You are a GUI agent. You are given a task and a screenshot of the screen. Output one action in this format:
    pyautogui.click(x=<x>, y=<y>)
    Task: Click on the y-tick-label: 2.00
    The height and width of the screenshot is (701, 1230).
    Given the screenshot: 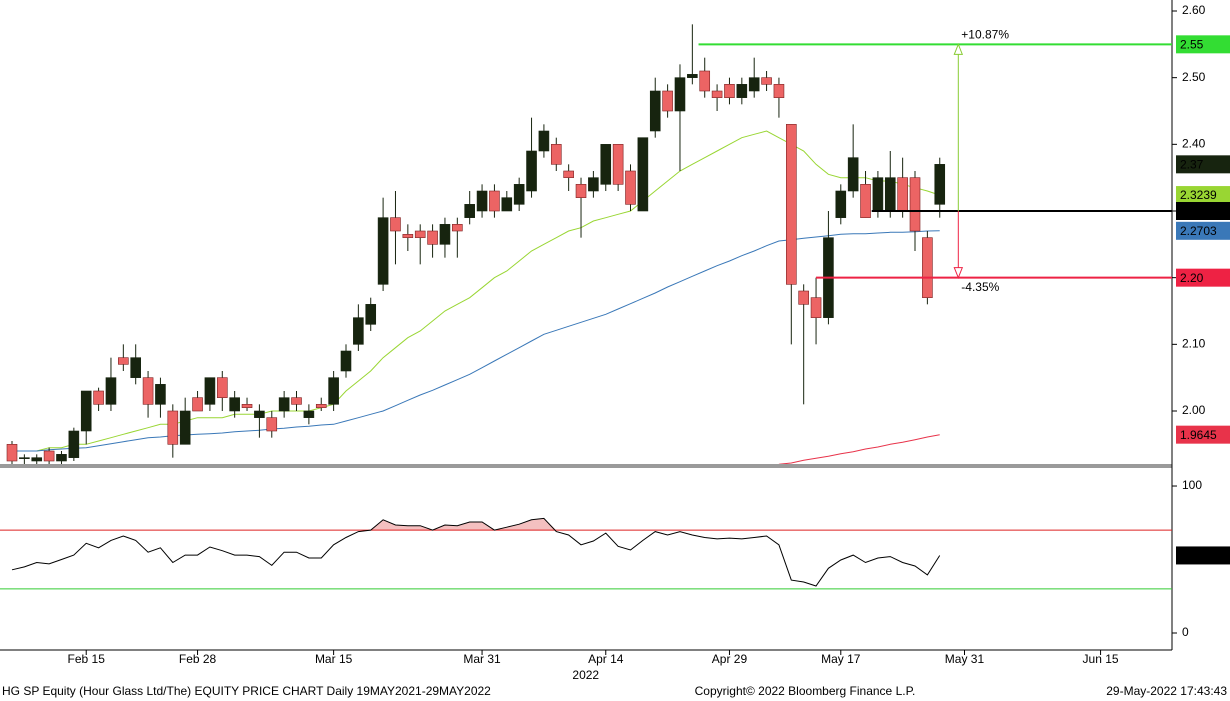 What is the action you would take?
    pyautogui.click(x=1194, y=410)
    